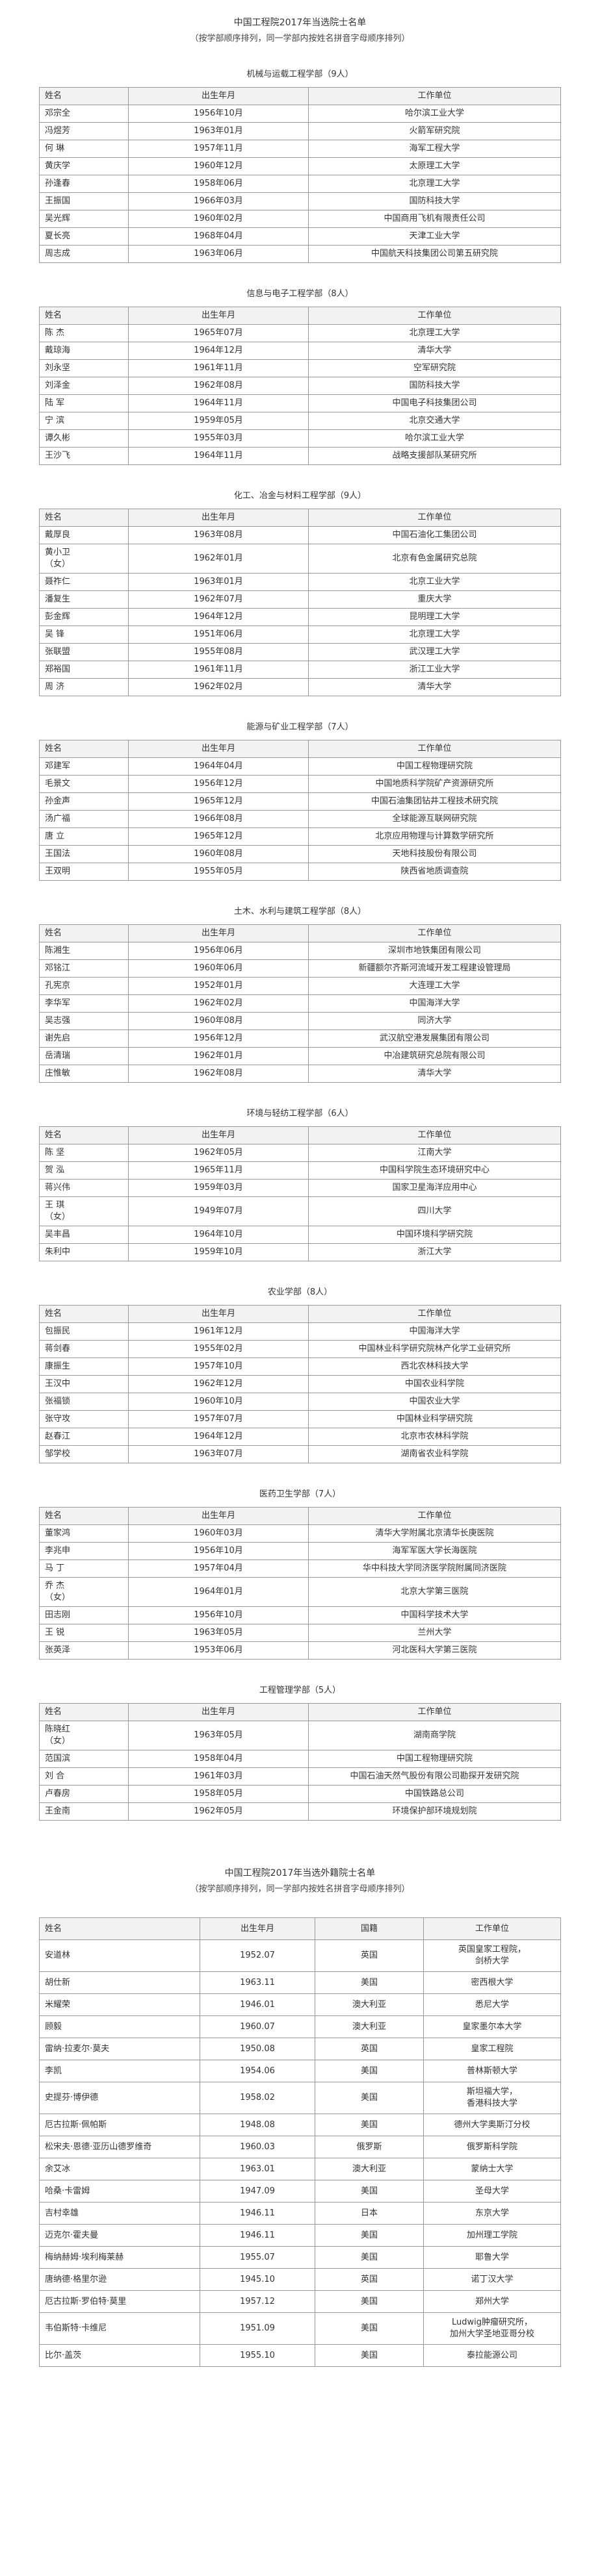 The height and width of the screenshot is (2576, 600). I want to click on row: 孙金声 1965年12月 中国石油集团钻井工程技术研究院, so click(300, 801).